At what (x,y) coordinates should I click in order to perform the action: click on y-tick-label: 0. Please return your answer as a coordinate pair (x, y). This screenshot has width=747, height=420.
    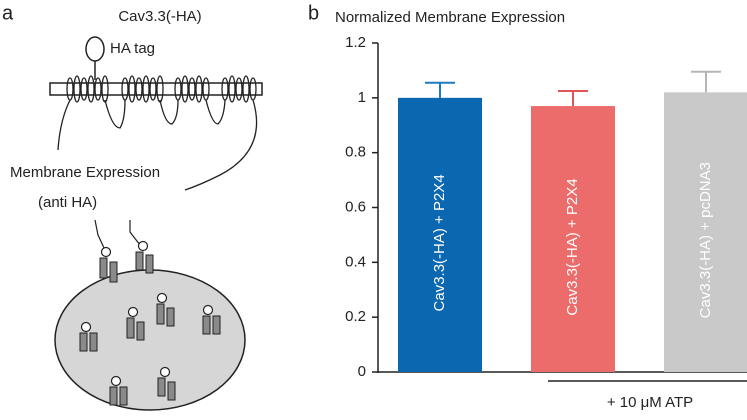
    Looking at the image, I should click on (362, 371).